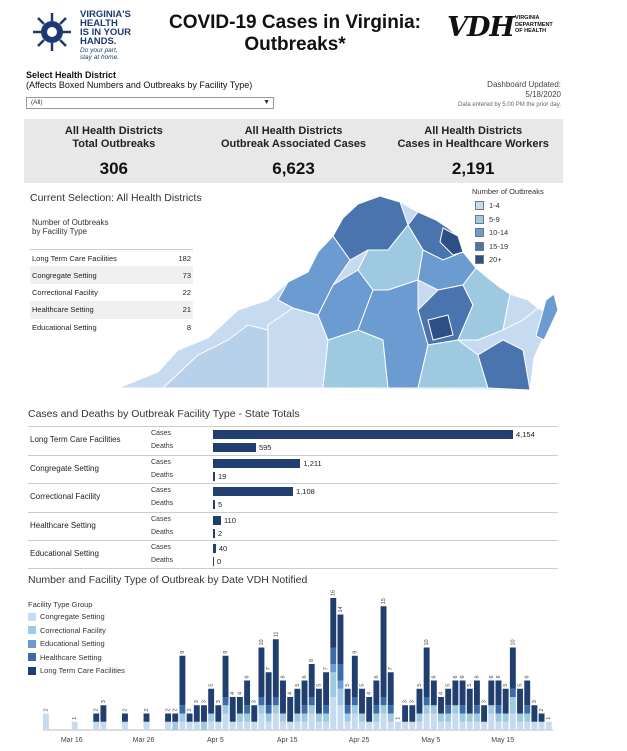  What do you see at coordinates (111, 257) in the screenshot?
I see `table-row: Long Term Care Facilities 182` at bounding box center [111, 257].